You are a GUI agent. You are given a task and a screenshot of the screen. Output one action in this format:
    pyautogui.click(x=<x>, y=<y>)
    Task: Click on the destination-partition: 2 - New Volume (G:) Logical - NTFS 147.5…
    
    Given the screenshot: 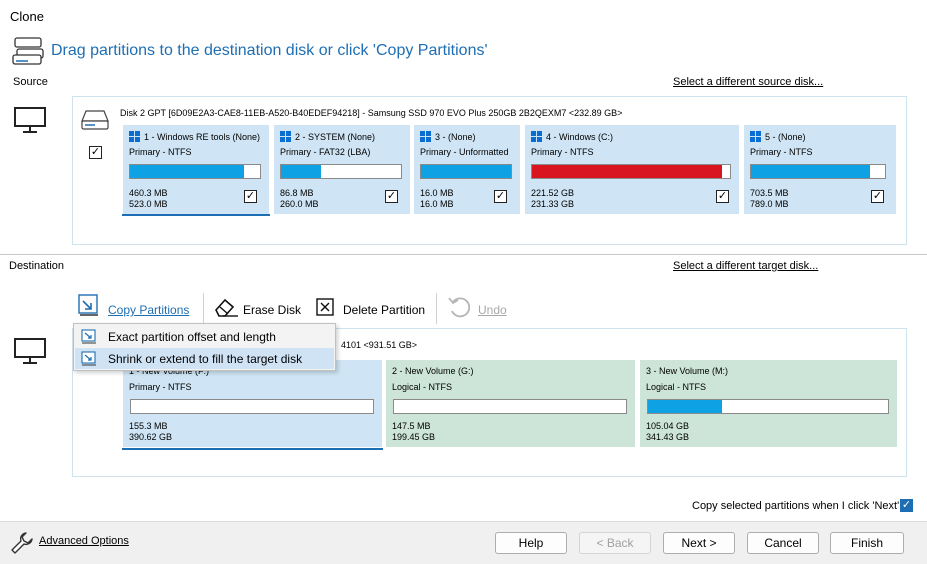 What is the action you would take?
    pyautogui.click(x=510, y=403)
    